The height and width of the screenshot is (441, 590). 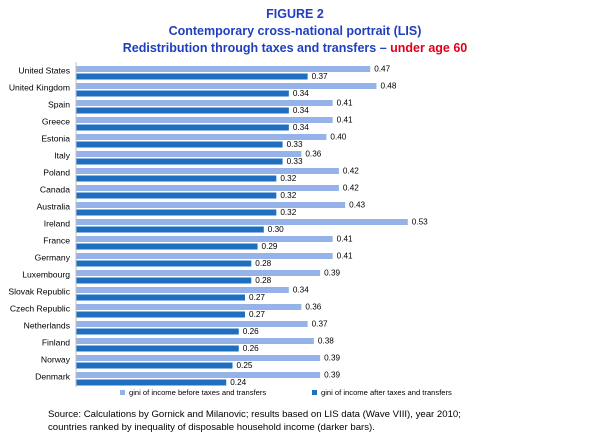 What do you see at coordinates (386, 392) in the screenshot?
I see `legend-item-after-label: gini of income after taxes and transfers` at bounding box center [386, 392].